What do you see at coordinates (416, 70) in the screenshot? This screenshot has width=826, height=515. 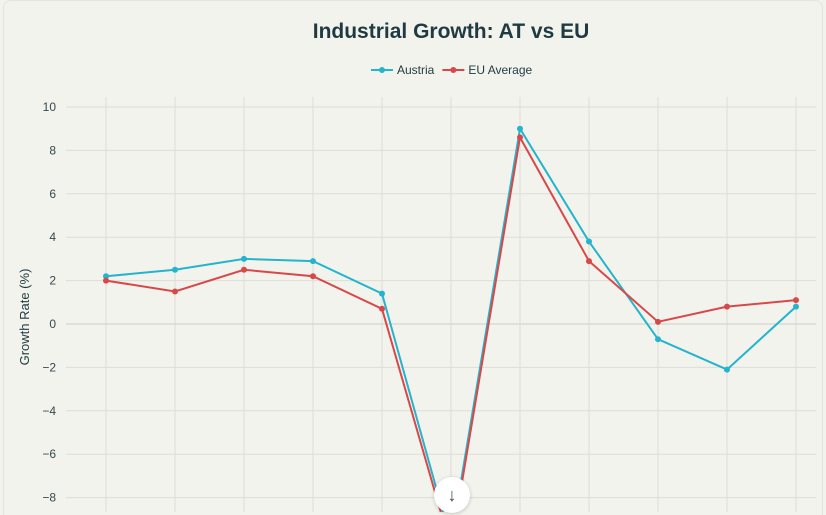 I see `legend-label: Austria` at bounding box center [416, 70].